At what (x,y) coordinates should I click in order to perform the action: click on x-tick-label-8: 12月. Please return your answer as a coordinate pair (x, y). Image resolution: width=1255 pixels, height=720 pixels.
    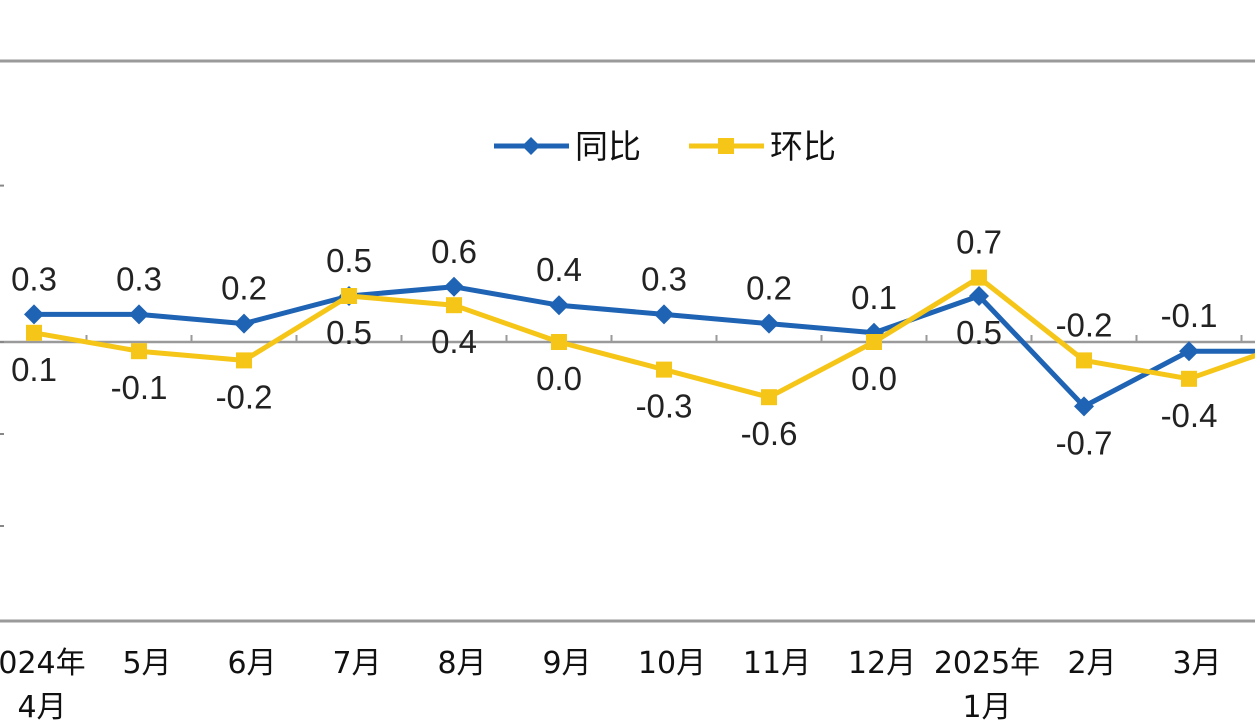
    Looking at the image, I should click on (882, 663).